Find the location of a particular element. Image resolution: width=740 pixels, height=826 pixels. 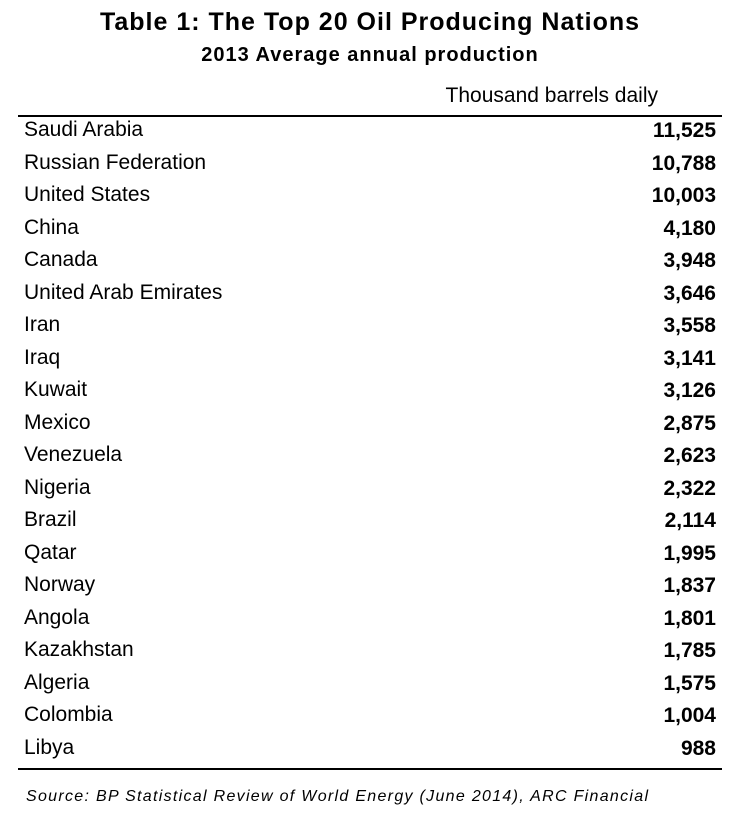

country-name: Angola is located at coordinates (57, 617).